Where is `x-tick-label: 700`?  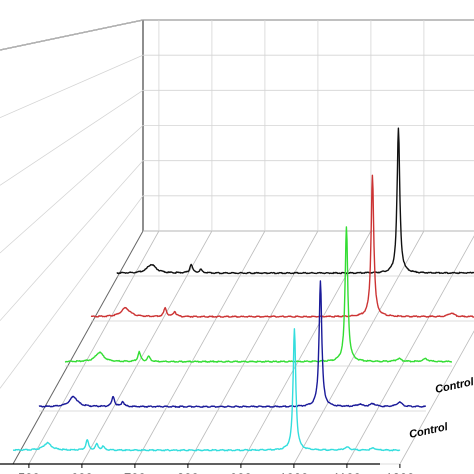 x-tick-label: 700 is located at coordinates (135, 472).